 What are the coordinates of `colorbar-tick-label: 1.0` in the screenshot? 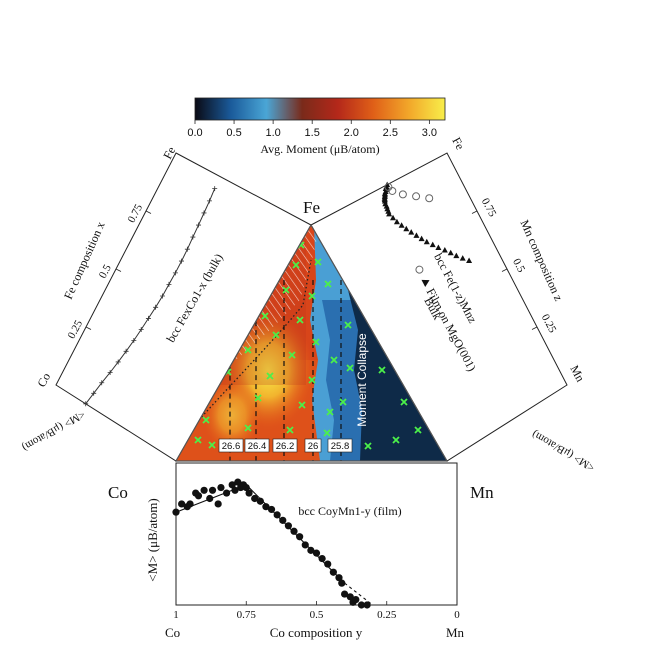 It's located at (272, 133).